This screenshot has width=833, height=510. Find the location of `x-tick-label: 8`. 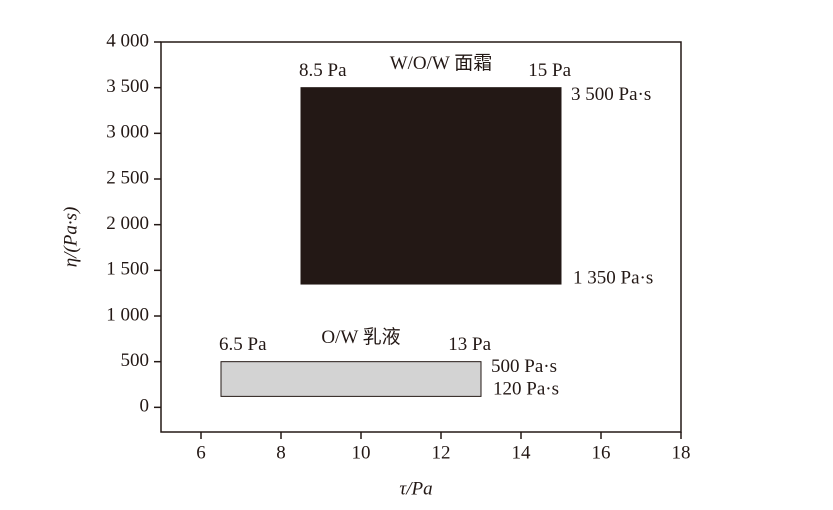

x-tick-label: 8 is located at coordinates (281, 452).